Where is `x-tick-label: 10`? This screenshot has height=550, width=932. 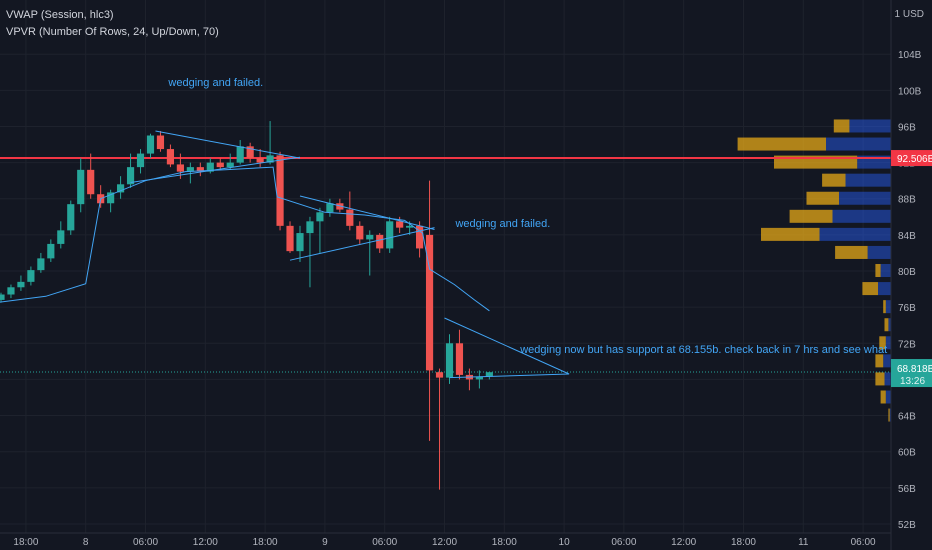 x-tick-label: 10 is located at coordinates (565, 542).